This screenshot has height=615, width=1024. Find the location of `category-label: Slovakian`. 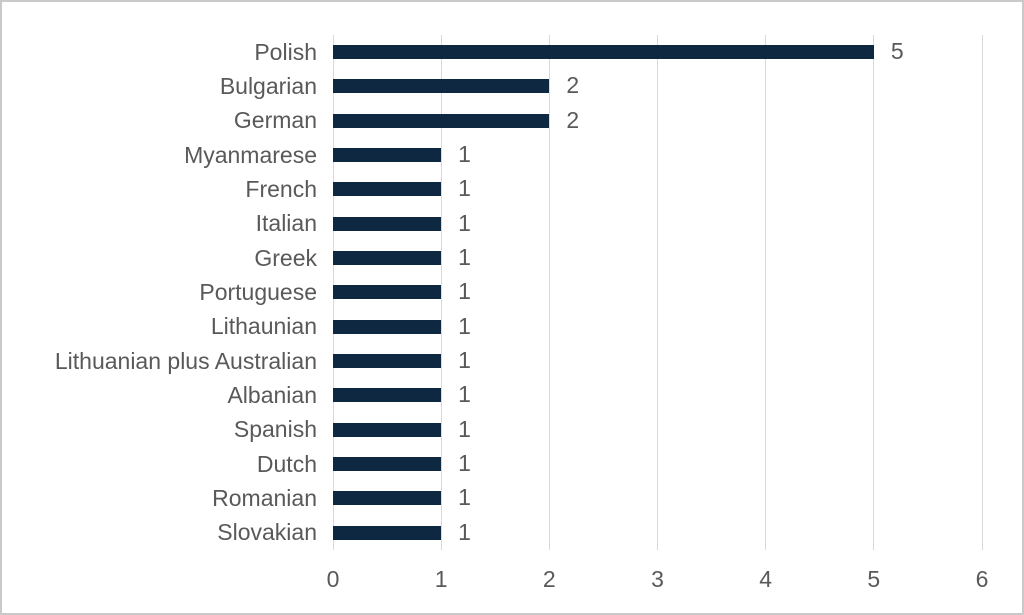

category-label: Slovakian is located at coordinates (267, 532).